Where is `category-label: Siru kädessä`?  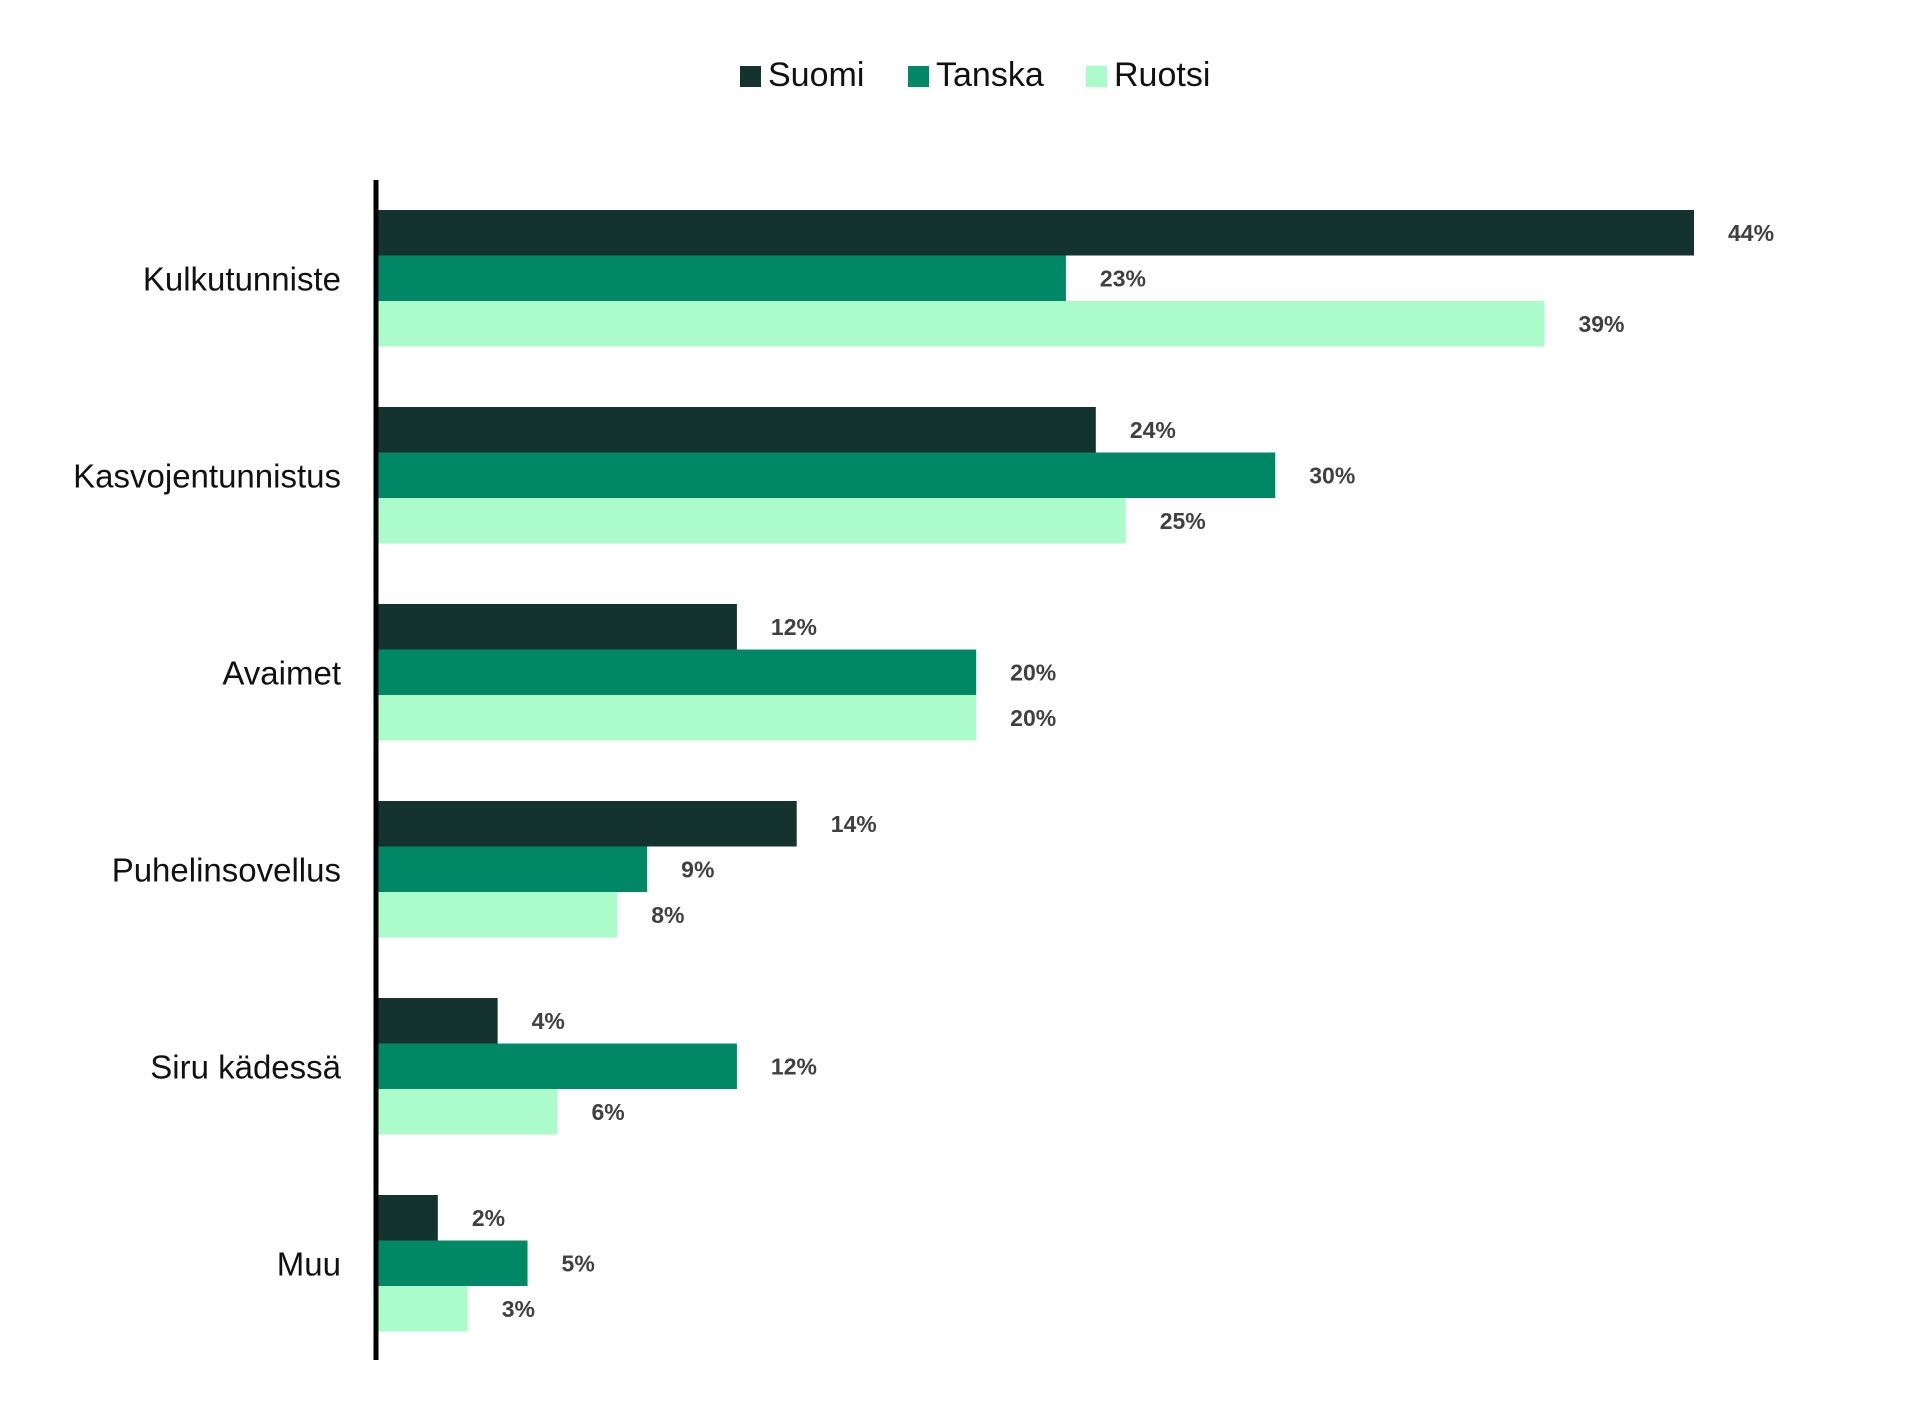
category-label: Siru kädessä is located at coordinates (245, 1066).